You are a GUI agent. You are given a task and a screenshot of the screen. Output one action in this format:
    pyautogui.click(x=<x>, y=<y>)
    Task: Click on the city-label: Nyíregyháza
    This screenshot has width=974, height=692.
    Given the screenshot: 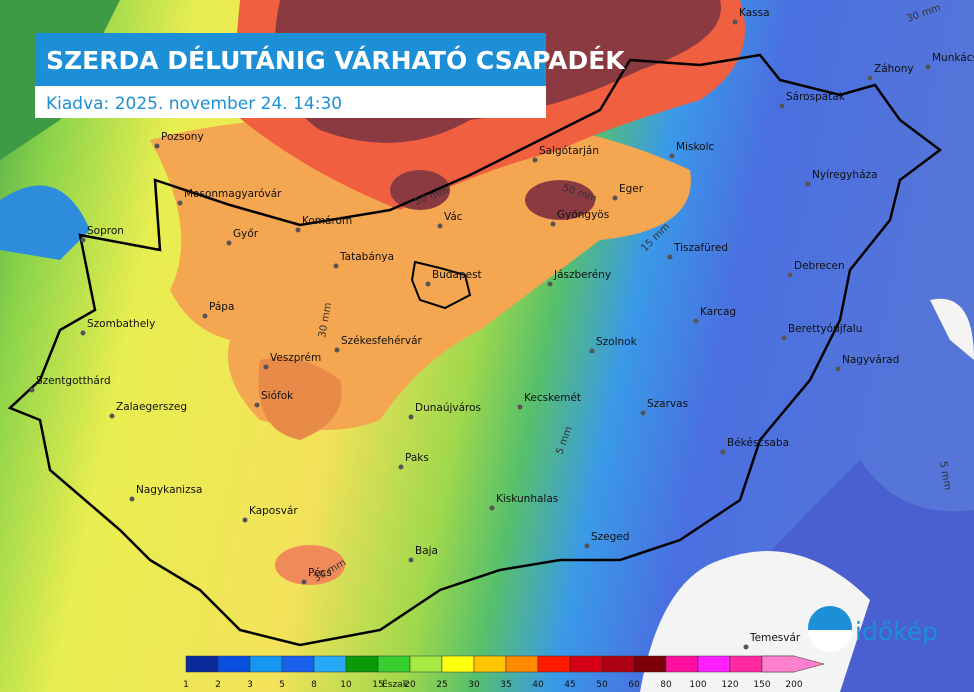 What is the action you would take?
    pyautogui.click(x=844, y=175)
    